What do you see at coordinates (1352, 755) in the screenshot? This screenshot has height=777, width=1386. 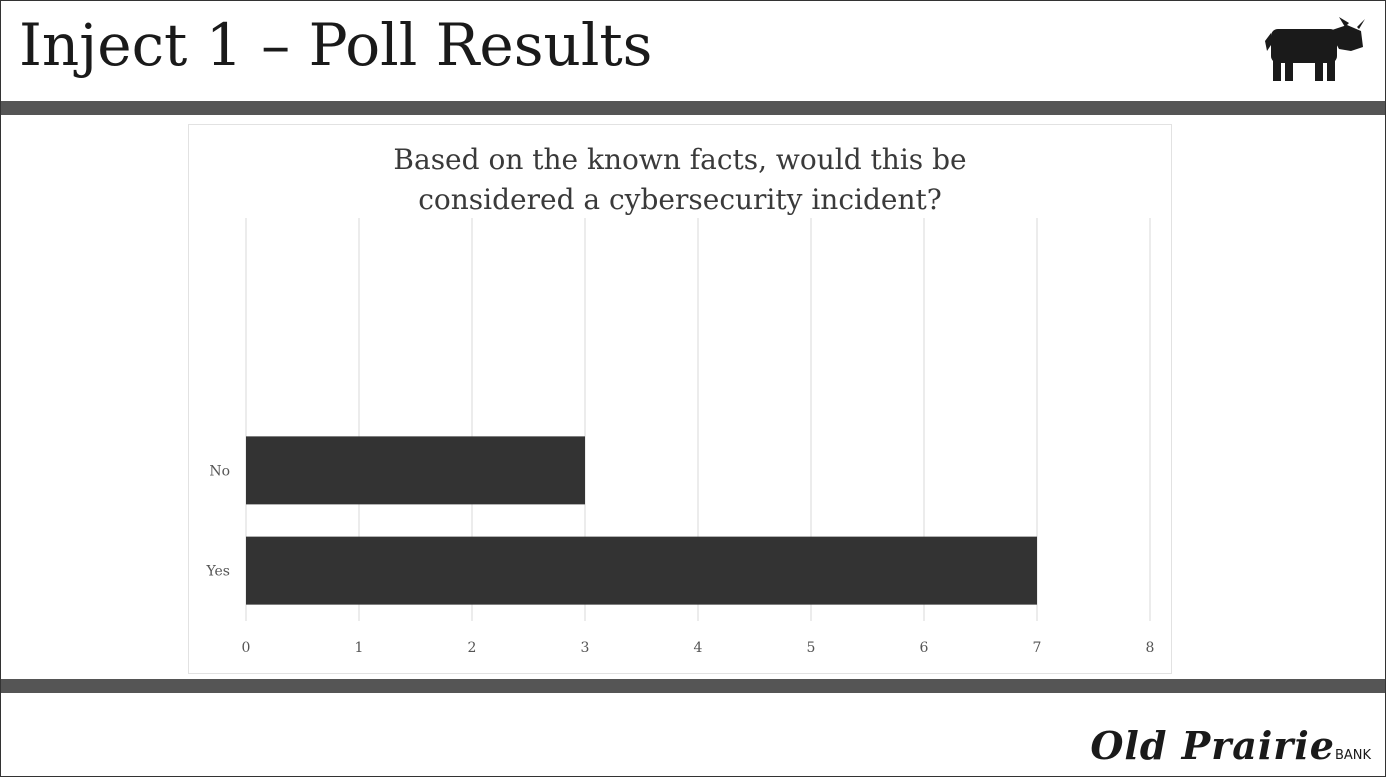 I see `brand-suffix: BANK` at bounding box center [1352, 755].